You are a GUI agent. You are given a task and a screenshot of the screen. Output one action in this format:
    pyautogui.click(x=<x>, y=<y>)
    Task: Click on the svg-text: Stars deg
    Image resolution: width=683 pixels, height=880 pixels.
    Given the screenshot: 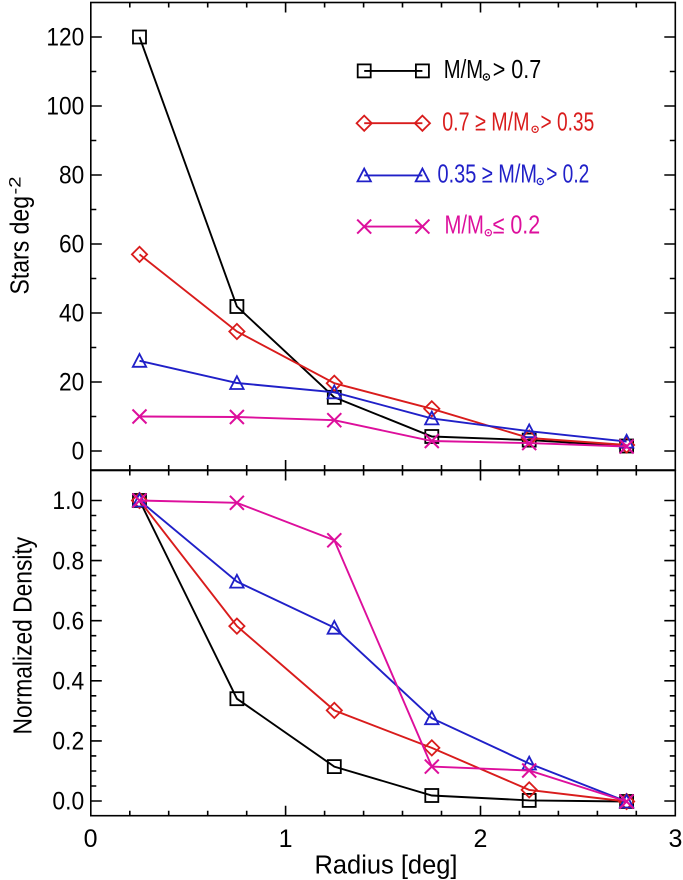 What is the action you would take?
    pyautogui.click(x=21, y=245)
    